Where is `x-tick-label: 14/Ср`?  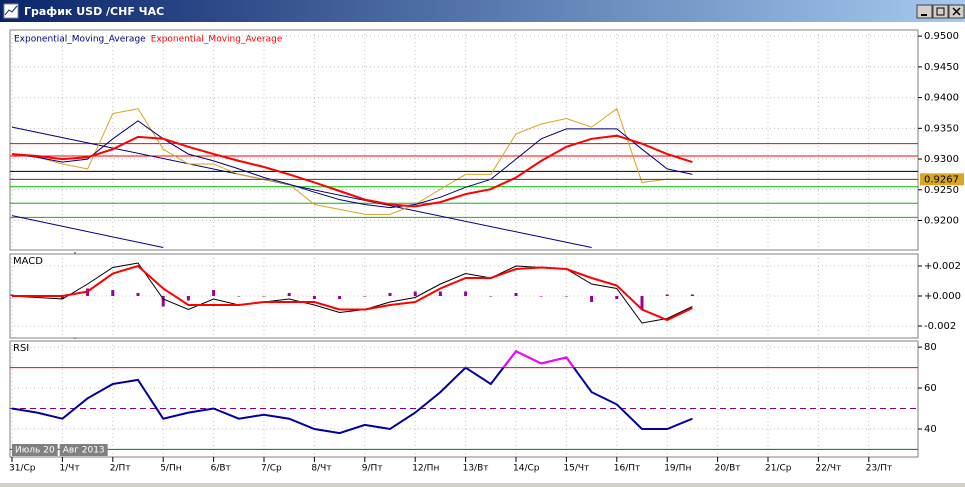
x-tick-label: 14/Ср is located at coordinates (526, 469).